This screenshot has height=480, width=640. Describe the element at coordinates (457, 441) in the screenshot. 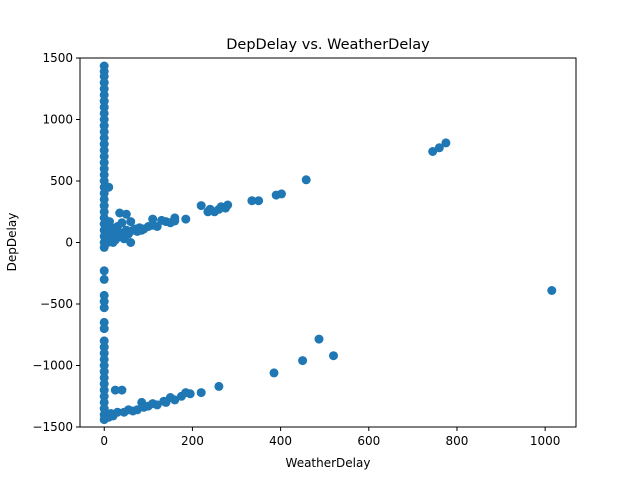

I see `x-tick-label: 800` at that location.